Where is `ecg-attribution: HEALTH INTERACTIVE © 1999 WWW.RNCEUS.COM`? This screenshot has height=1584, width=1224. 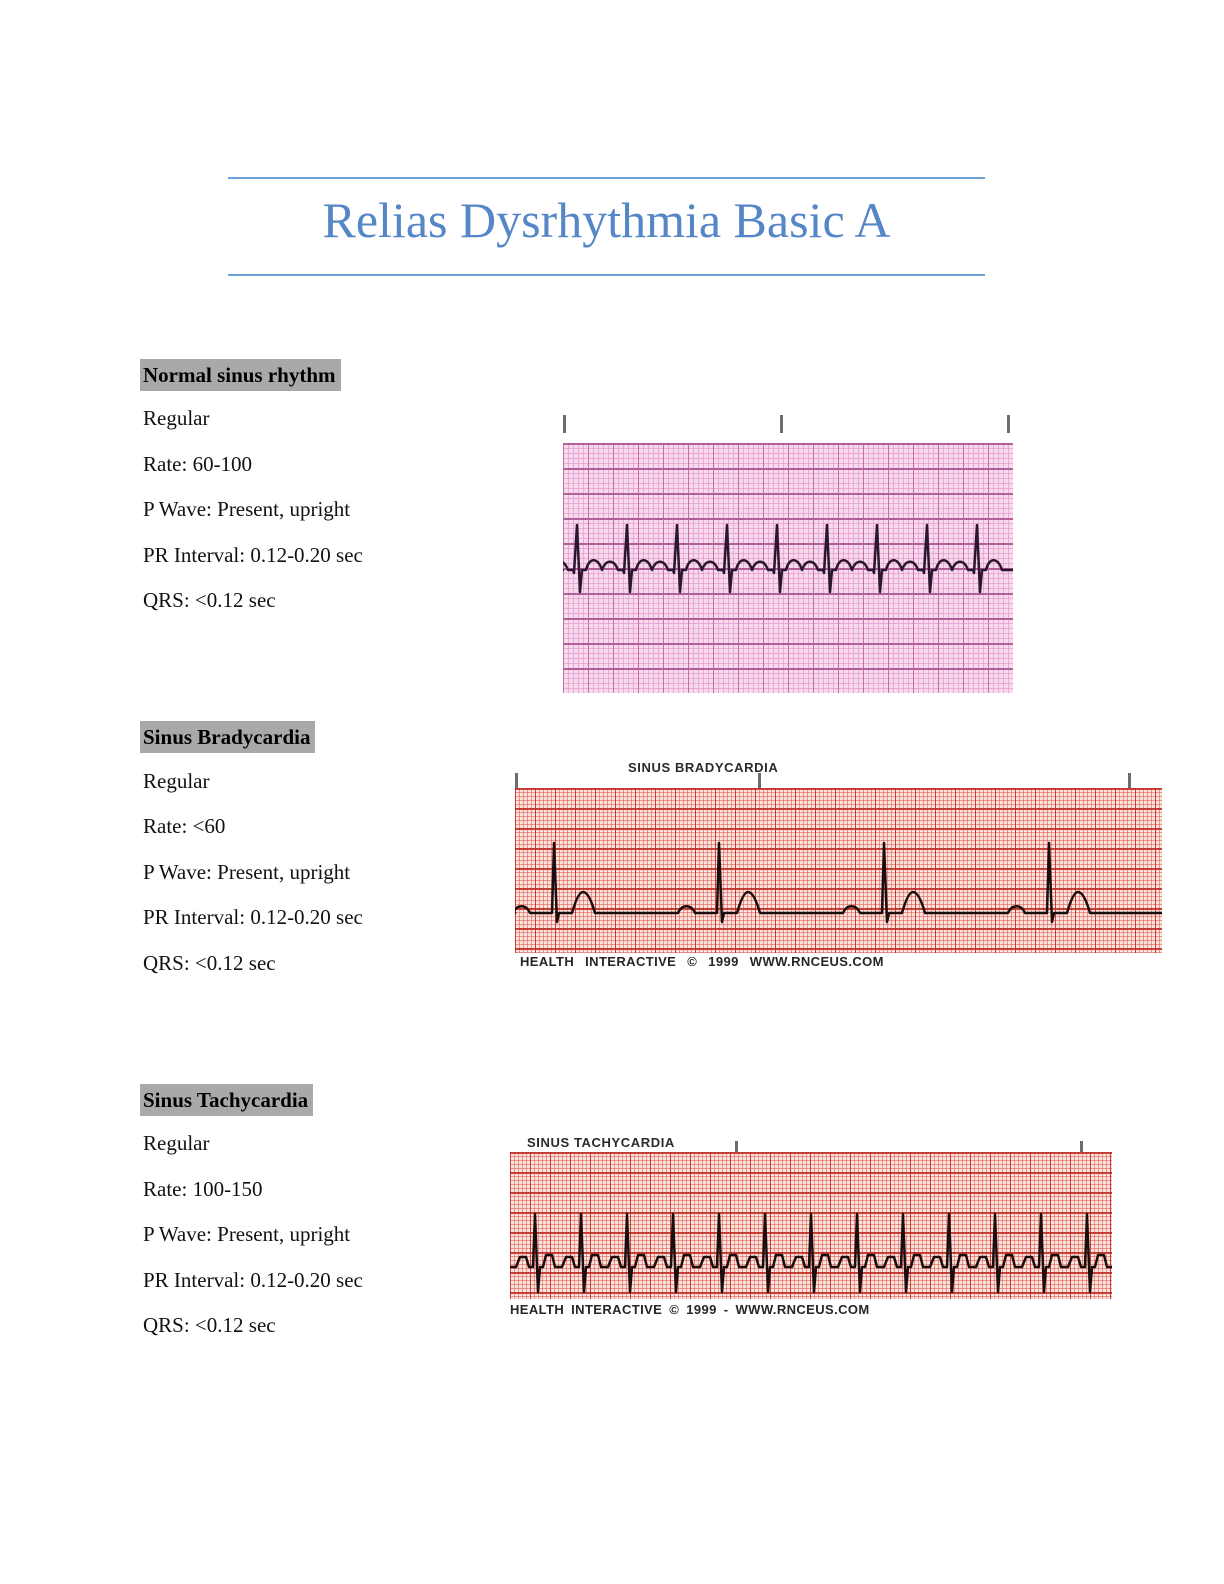 ecg-attribution: HEALTH INTERACTIVE © 1999 WWW.RNCEUS.COM is located at coordinates (702, 961).